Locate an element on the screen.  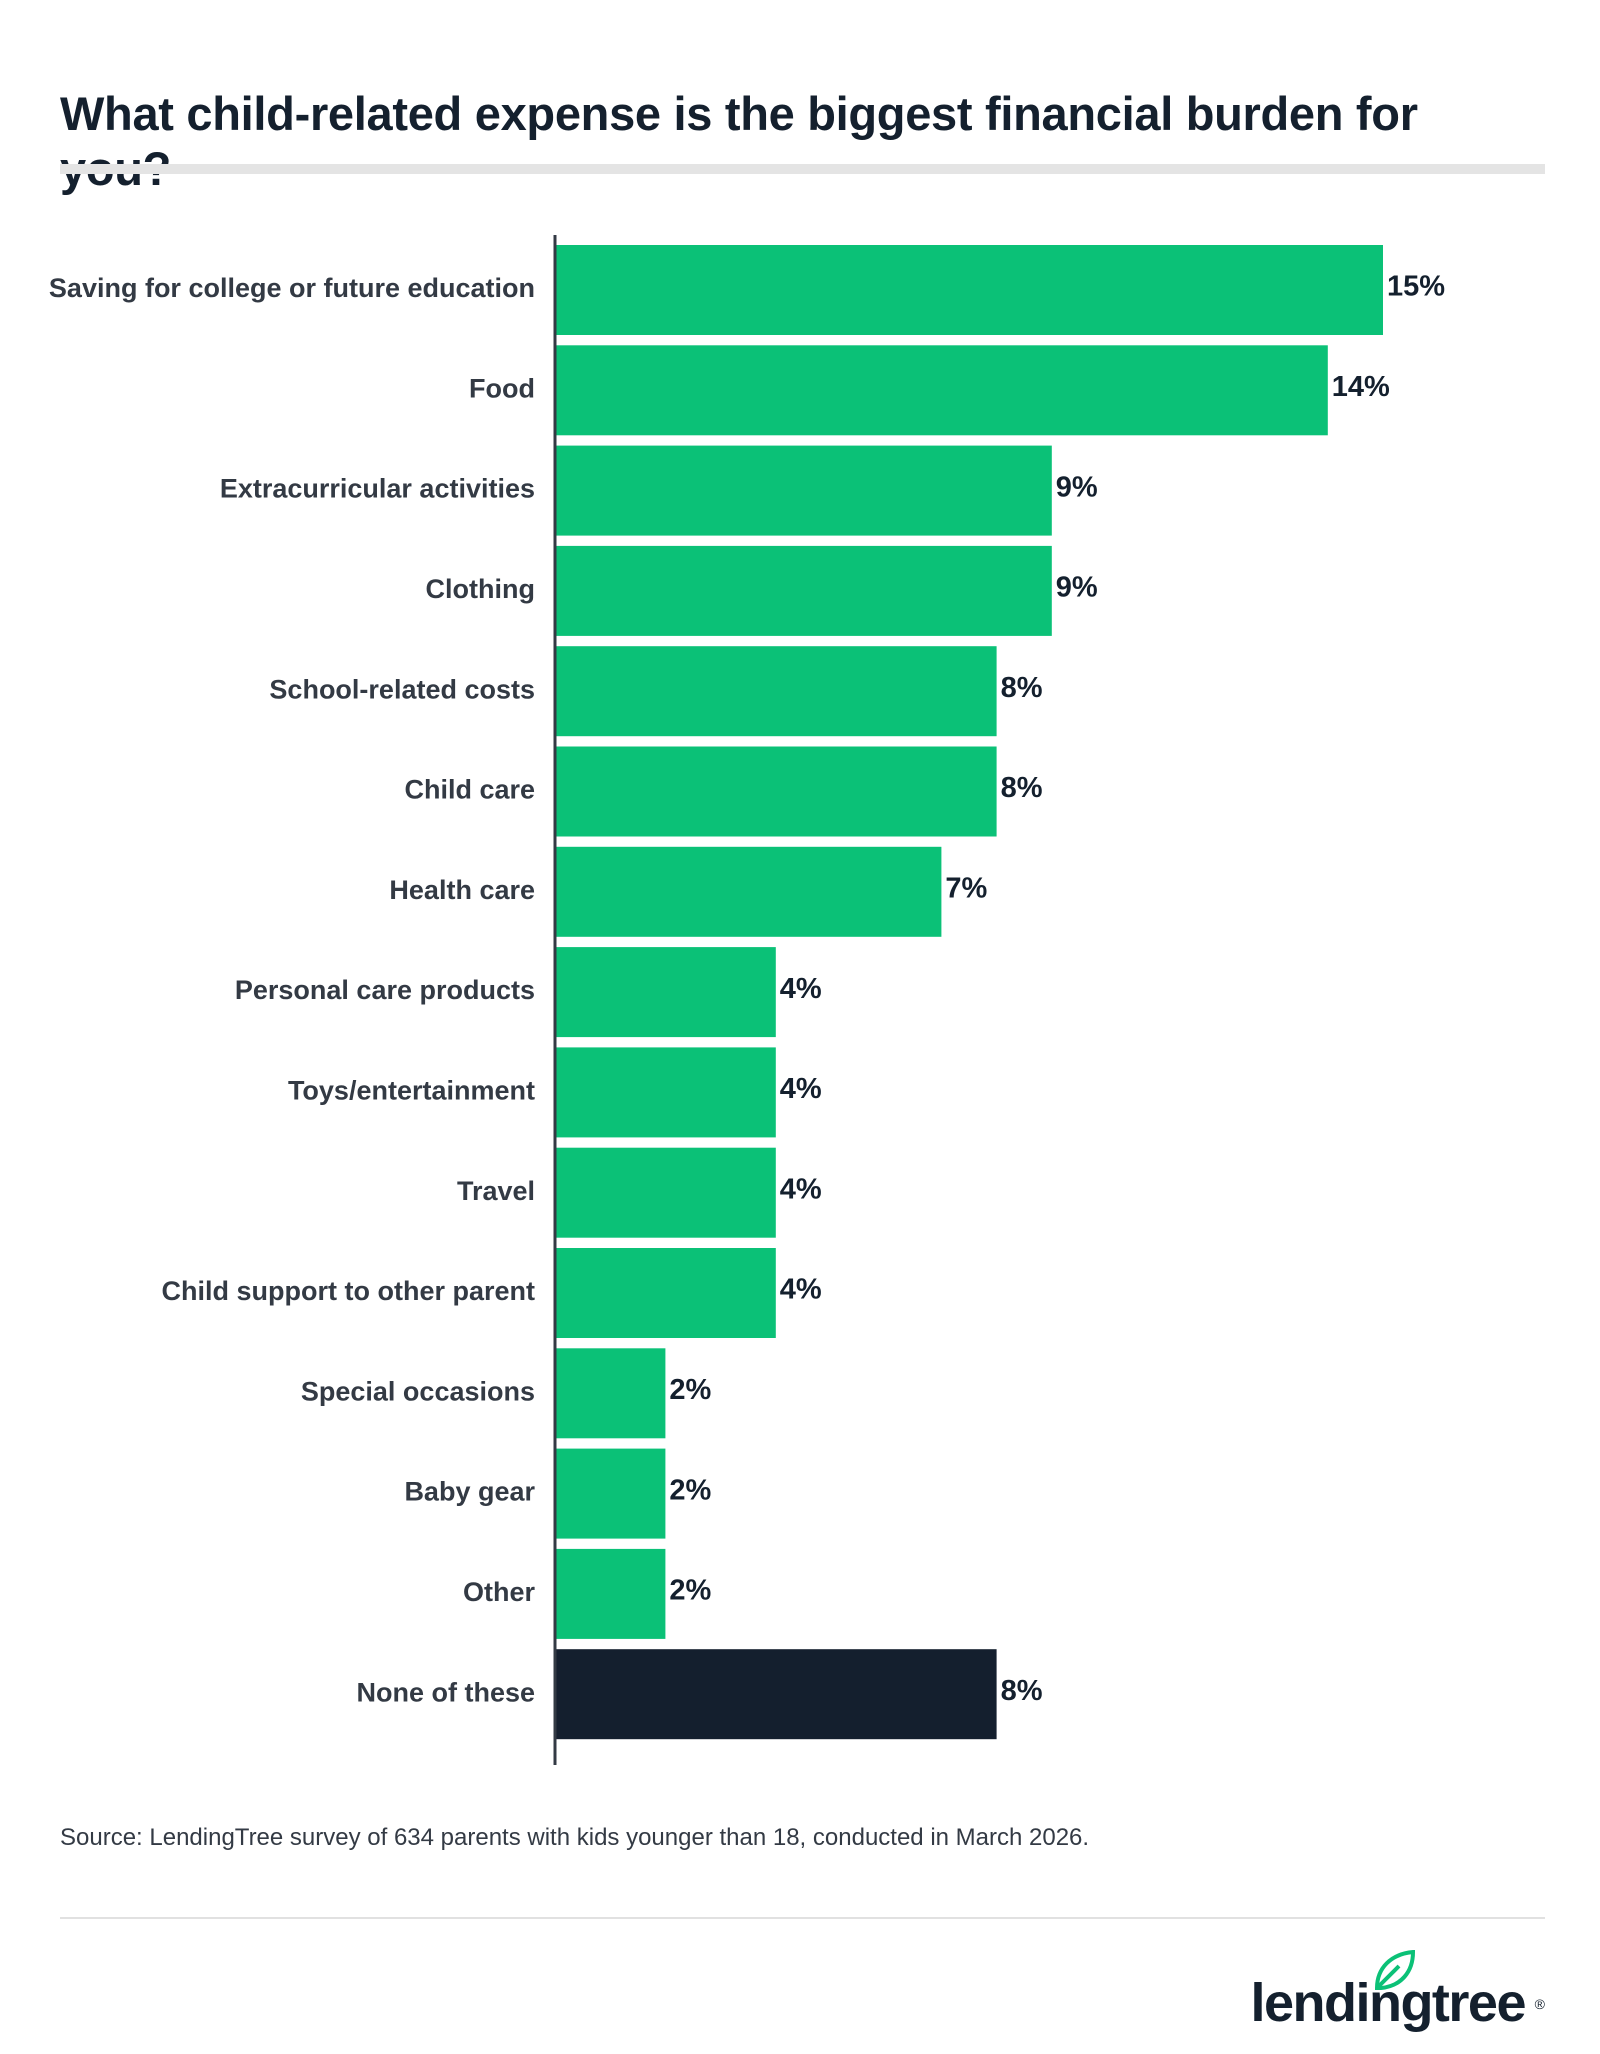
category-label: Child care is located at coordinates (469, 790).